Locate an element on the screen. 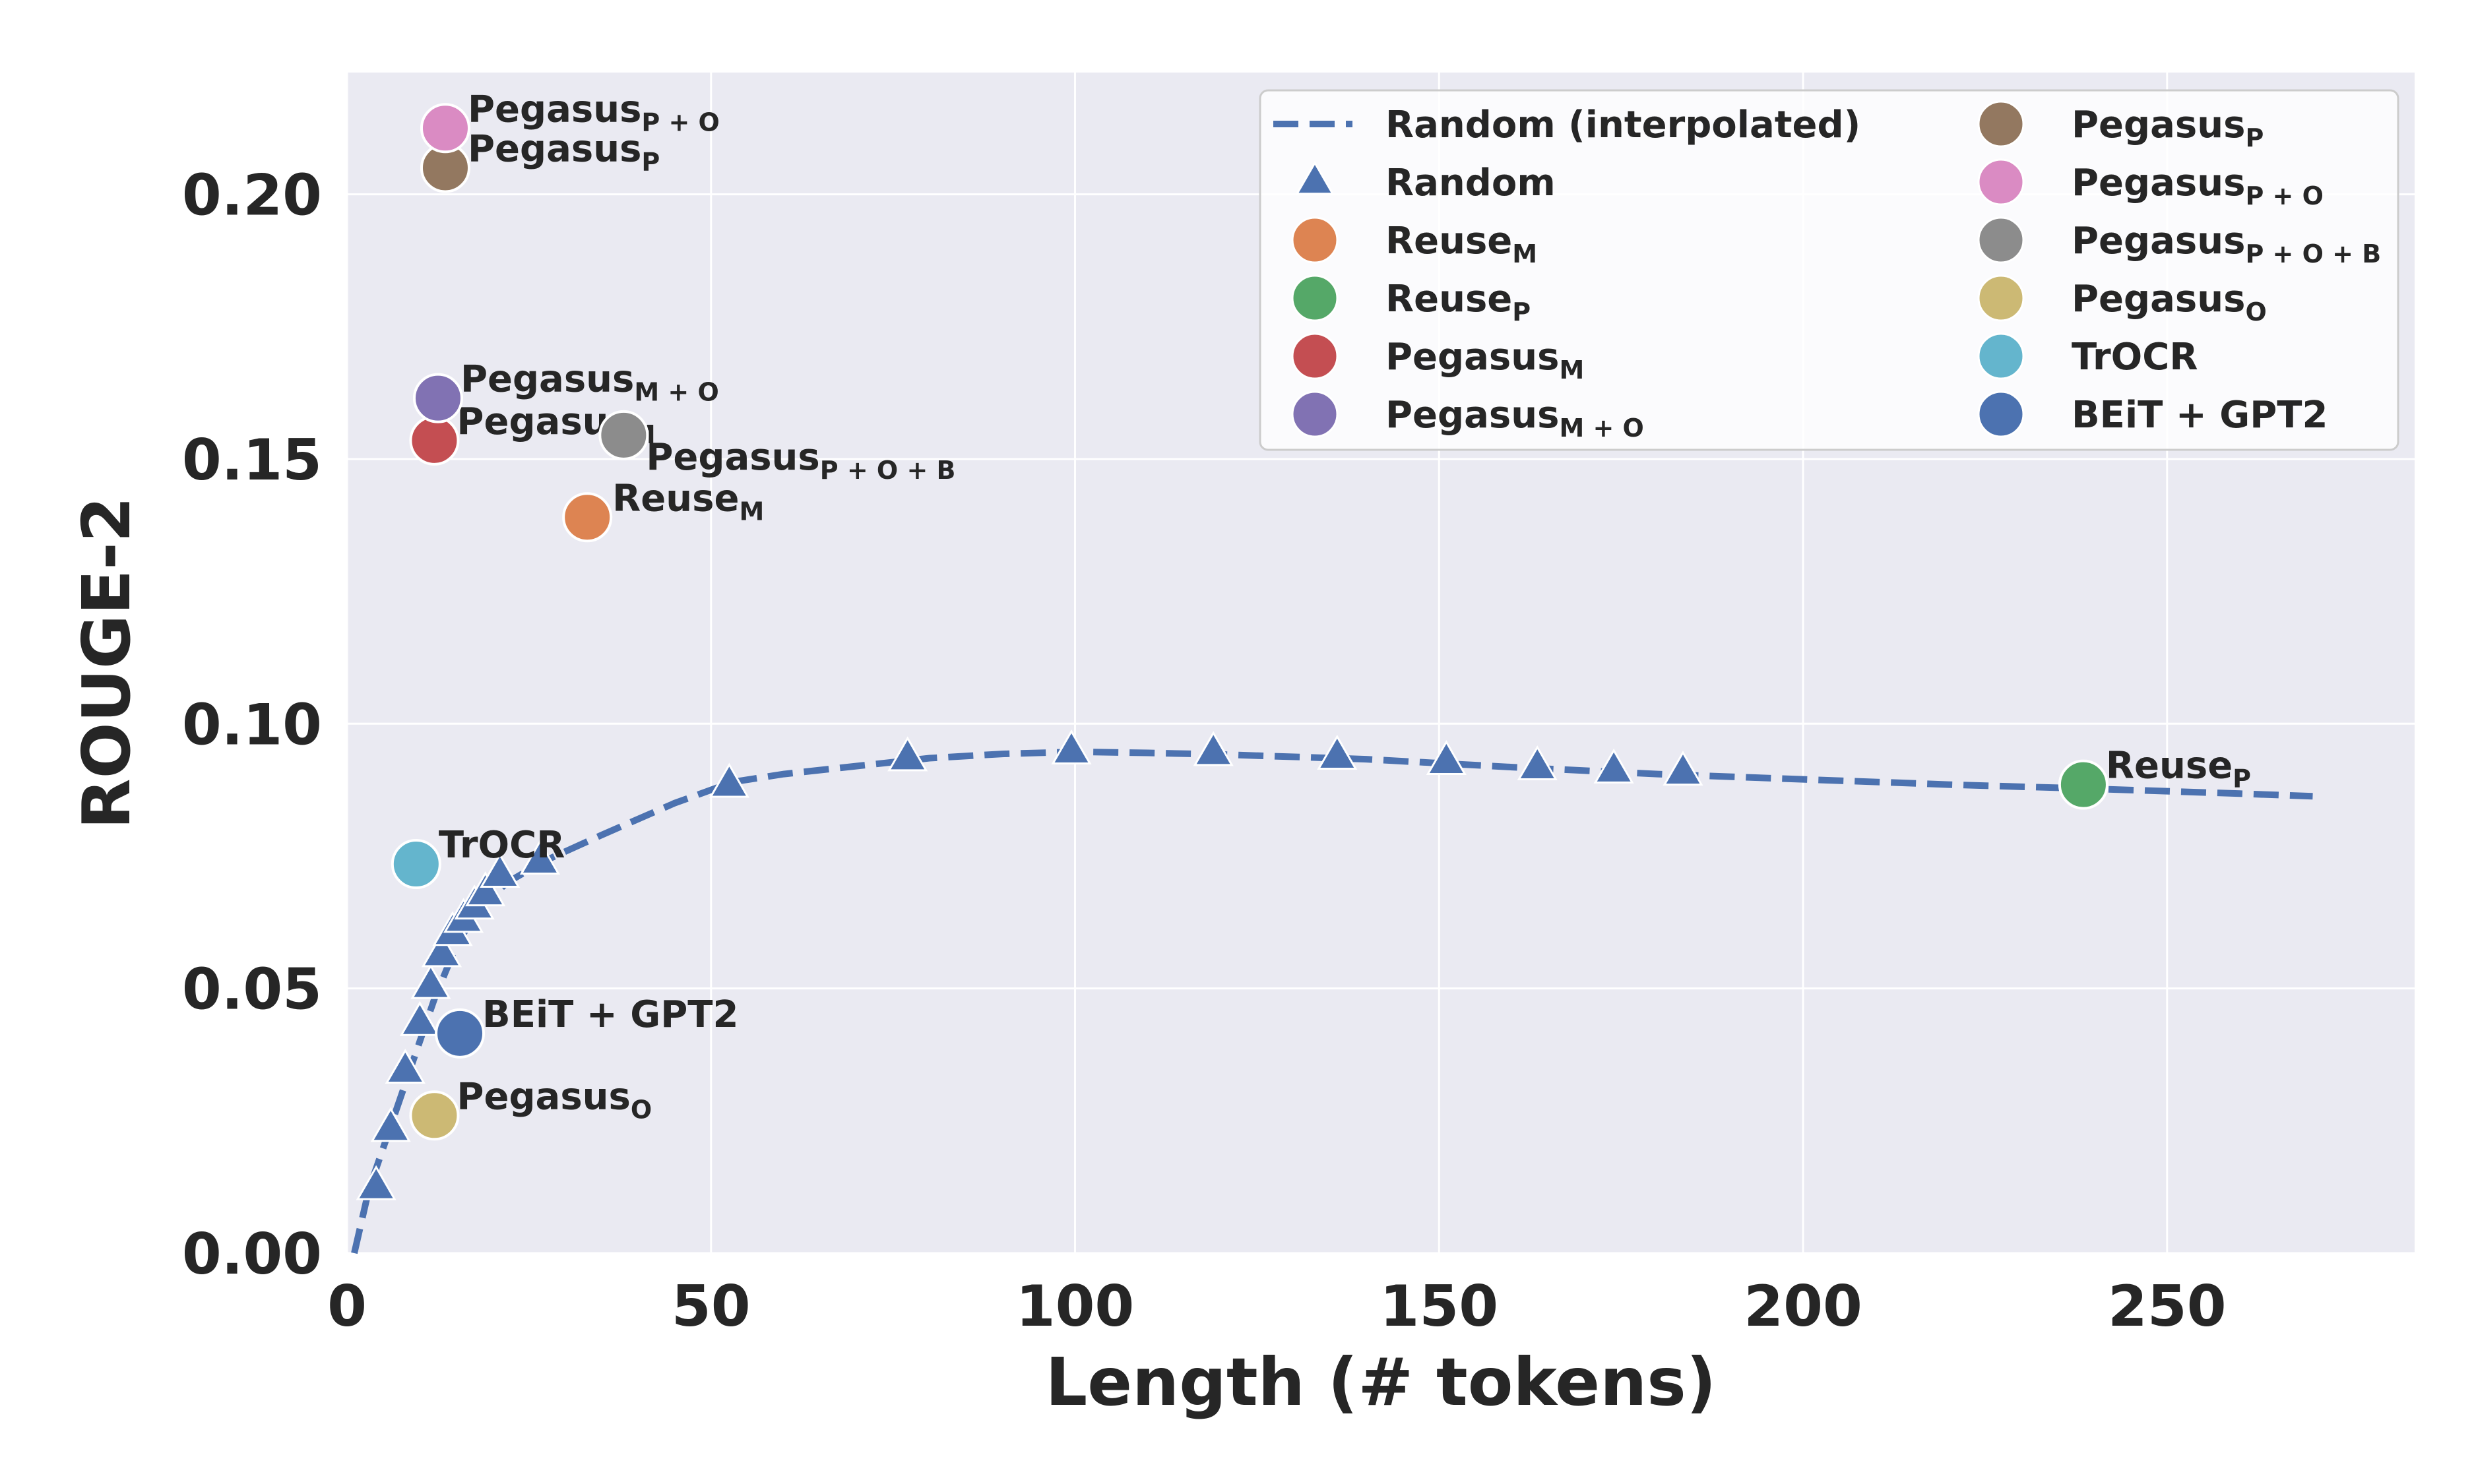 The height and width of the screenshot is (1484, 2474). x-tick-label: 100 is located at coordinates (1075, 1307).